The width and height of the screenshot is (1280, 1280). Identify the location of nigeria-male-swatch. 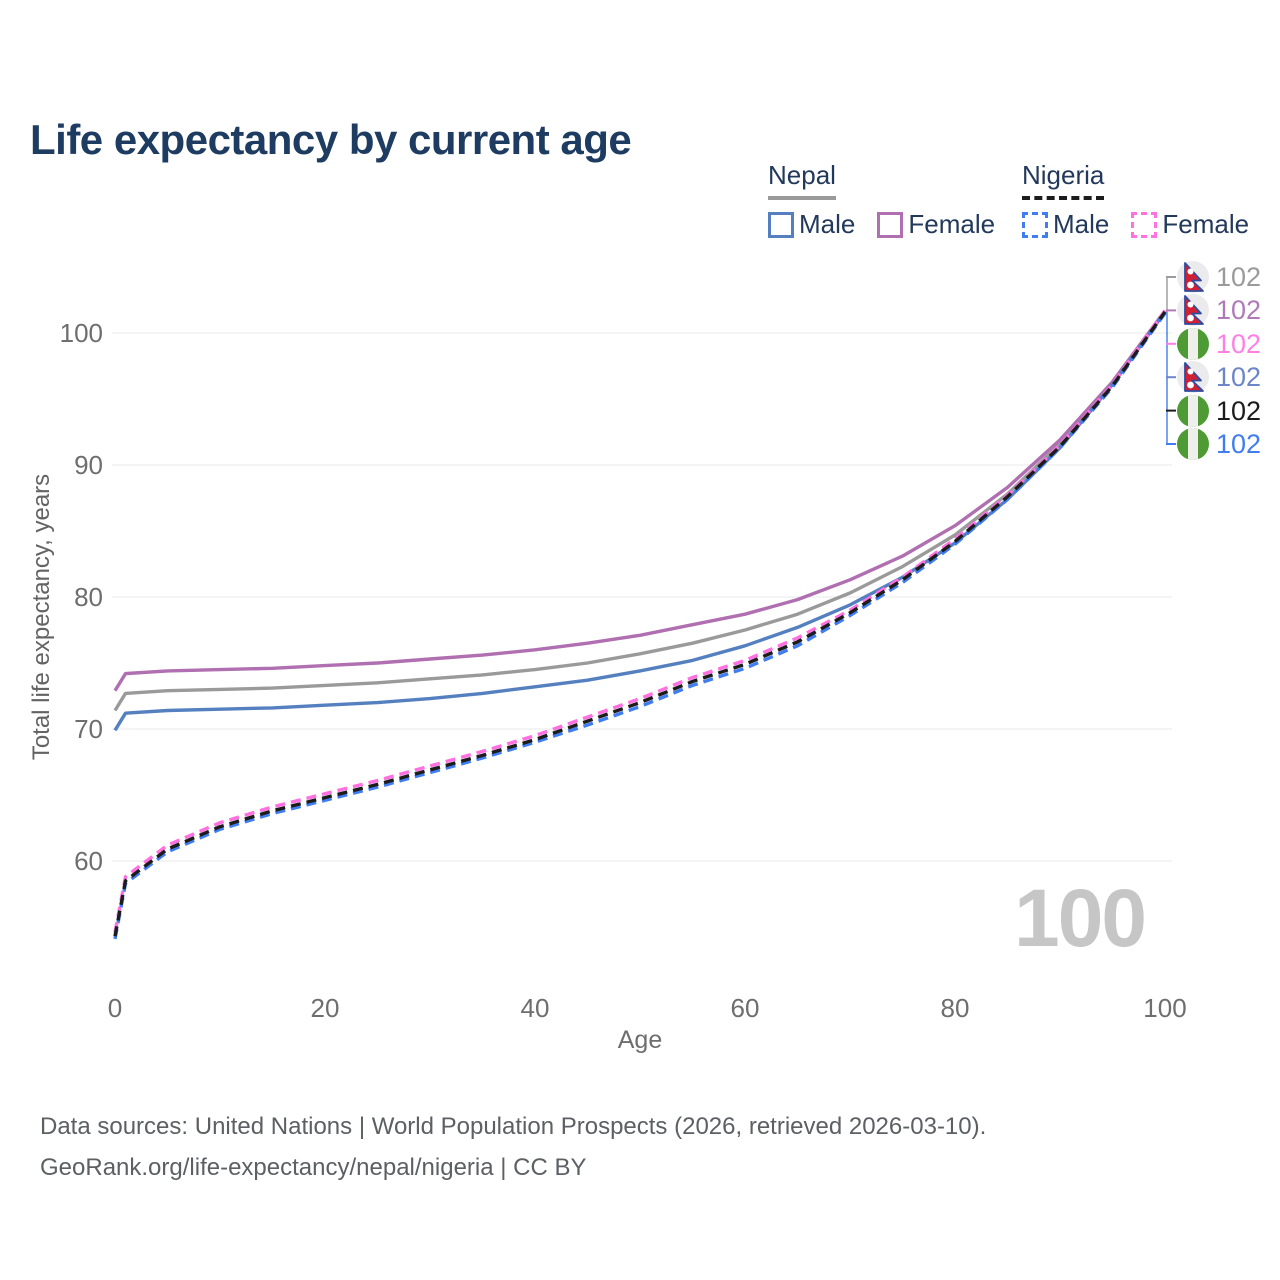
(1035, 224).